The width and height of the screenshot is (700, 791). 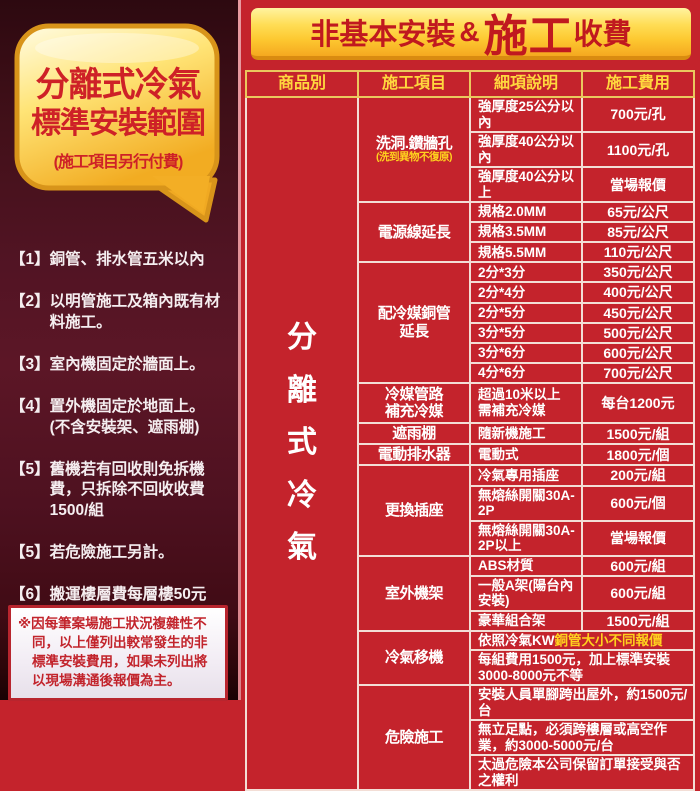 I want to click on fee-cell: 110元/公尺, so click(x=638, y=252).